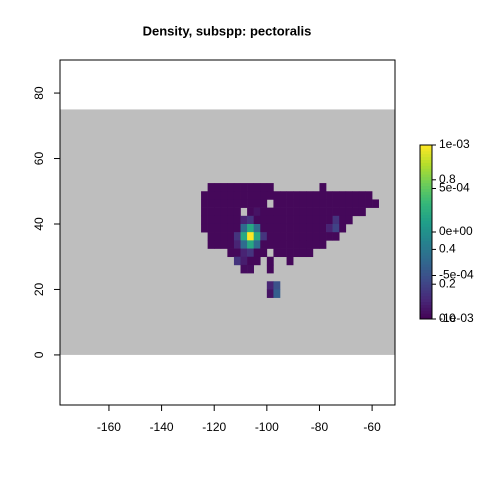  What do you see at coordinates (454, 144) in the screenshot?
I see `colorbar-tick-label: 1e-03` at bounding box center [454, 144].